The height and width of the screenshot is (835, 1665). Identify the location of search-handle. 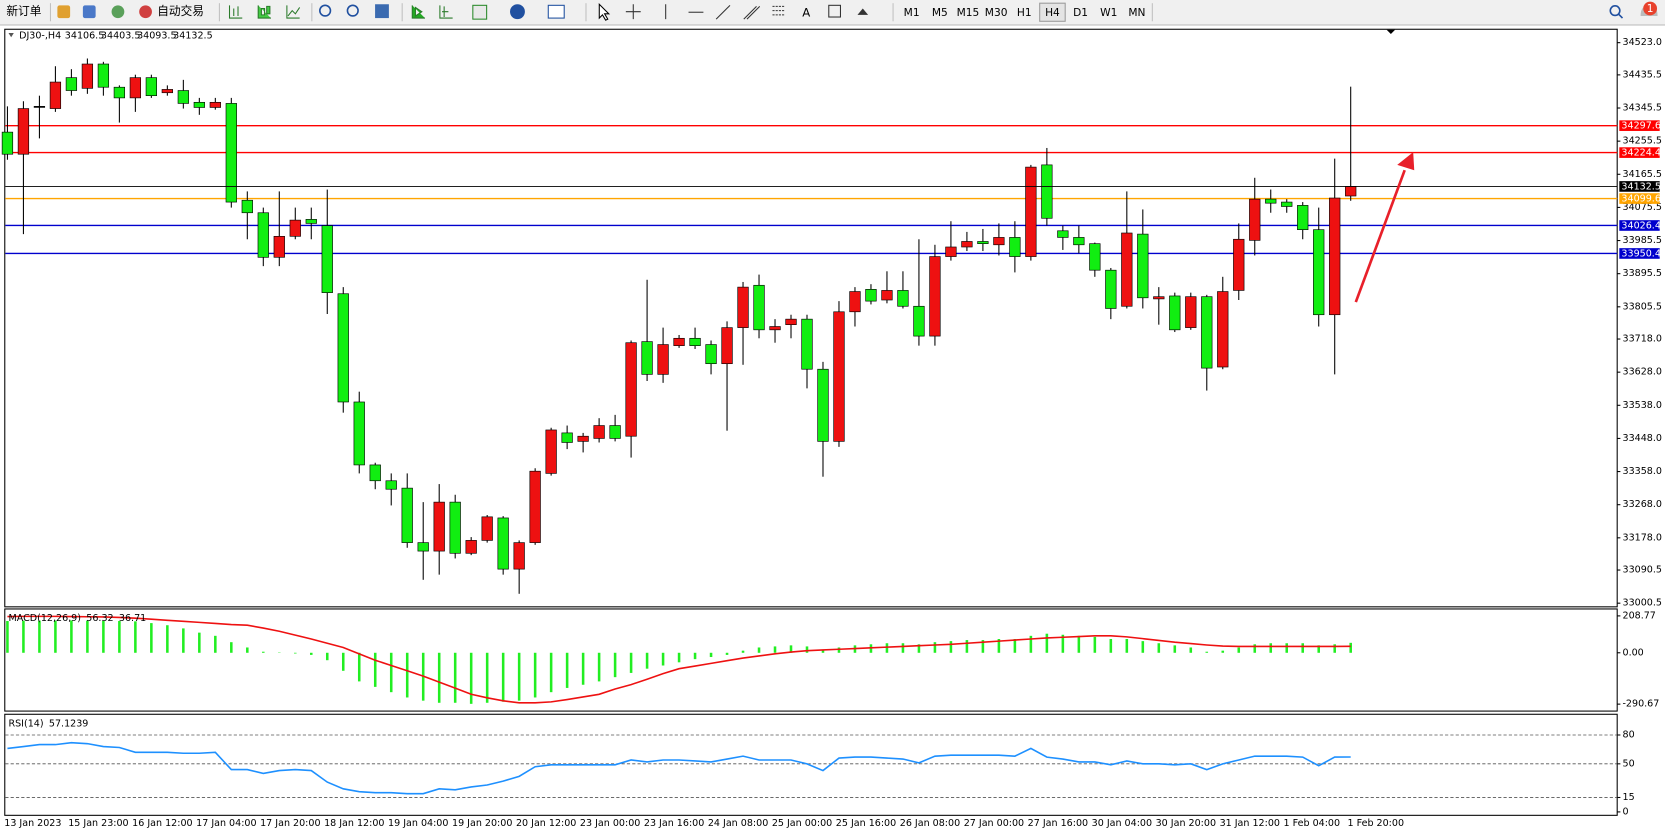
(1620, 16).